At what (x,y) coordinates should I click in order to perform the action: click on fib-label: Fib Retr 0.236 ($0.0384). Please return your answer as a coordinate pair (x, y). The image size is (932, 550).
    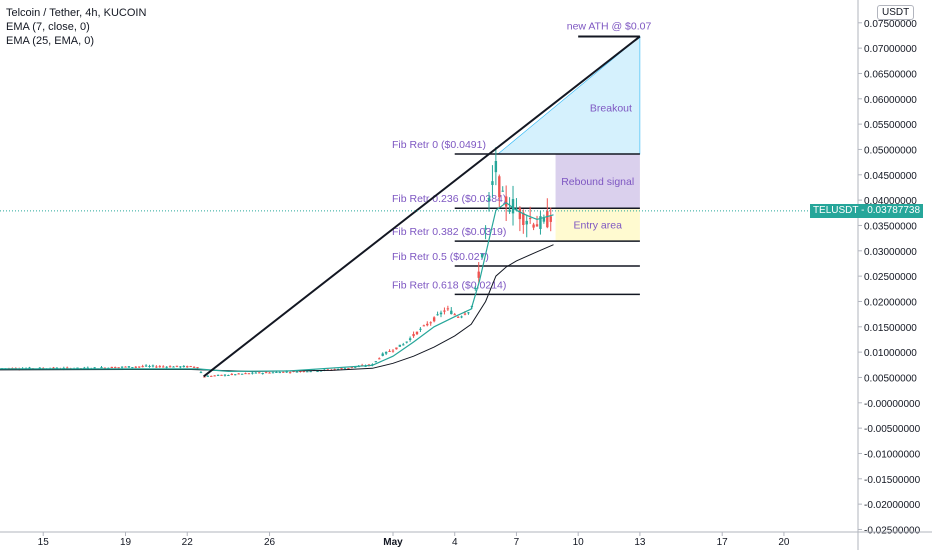
    Looking at the image, I should click on (449, 199).